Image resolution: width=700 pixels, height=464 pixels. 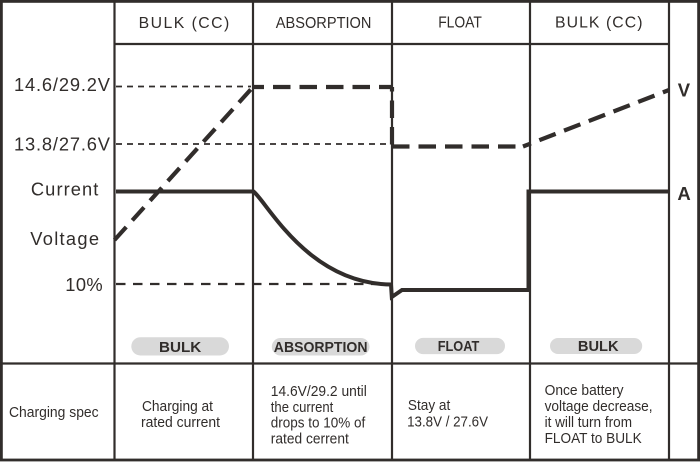 What do you see at coordinates (584, 390) in the screenshot?
I see `svg-text: Once battery` at bounding box center [584, 390].